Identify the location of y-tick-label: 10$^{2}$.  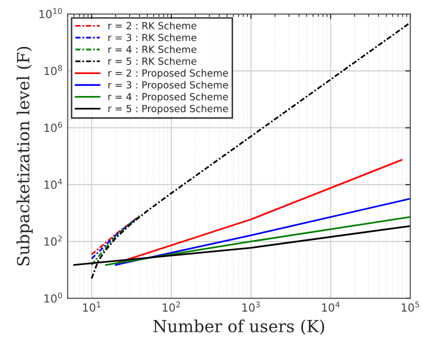
(53, 241).